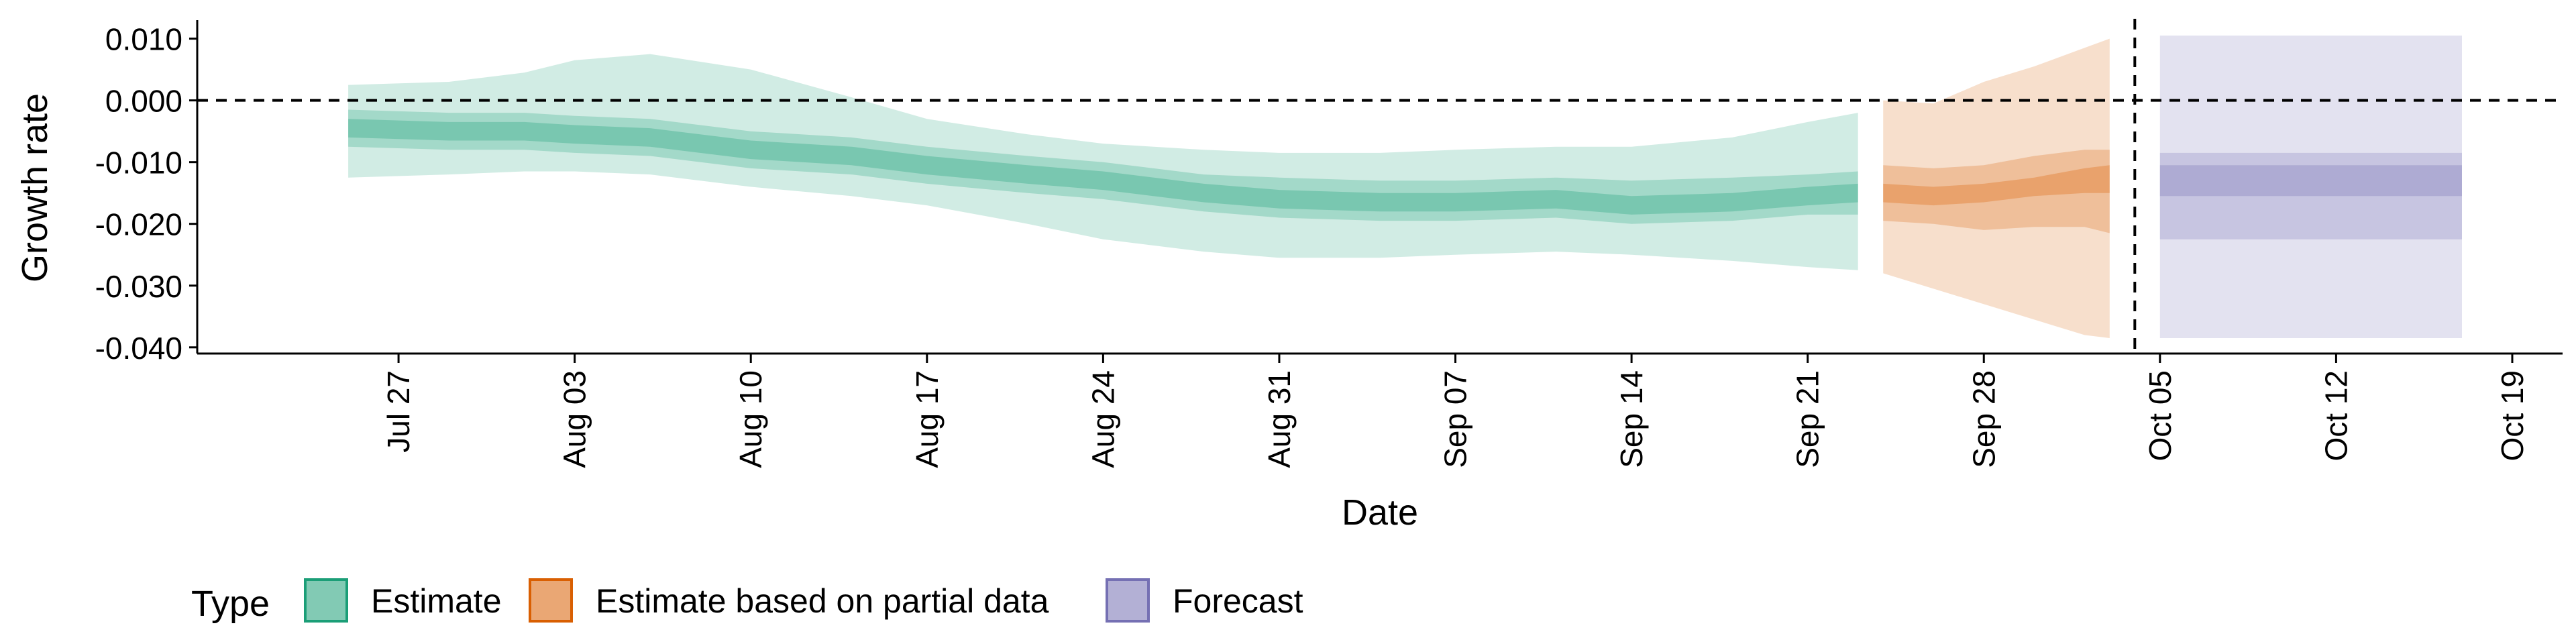  Describe the element at coordinates (143, 101) in the screenshot. I see `y-tick-label: 0.000` at that location.